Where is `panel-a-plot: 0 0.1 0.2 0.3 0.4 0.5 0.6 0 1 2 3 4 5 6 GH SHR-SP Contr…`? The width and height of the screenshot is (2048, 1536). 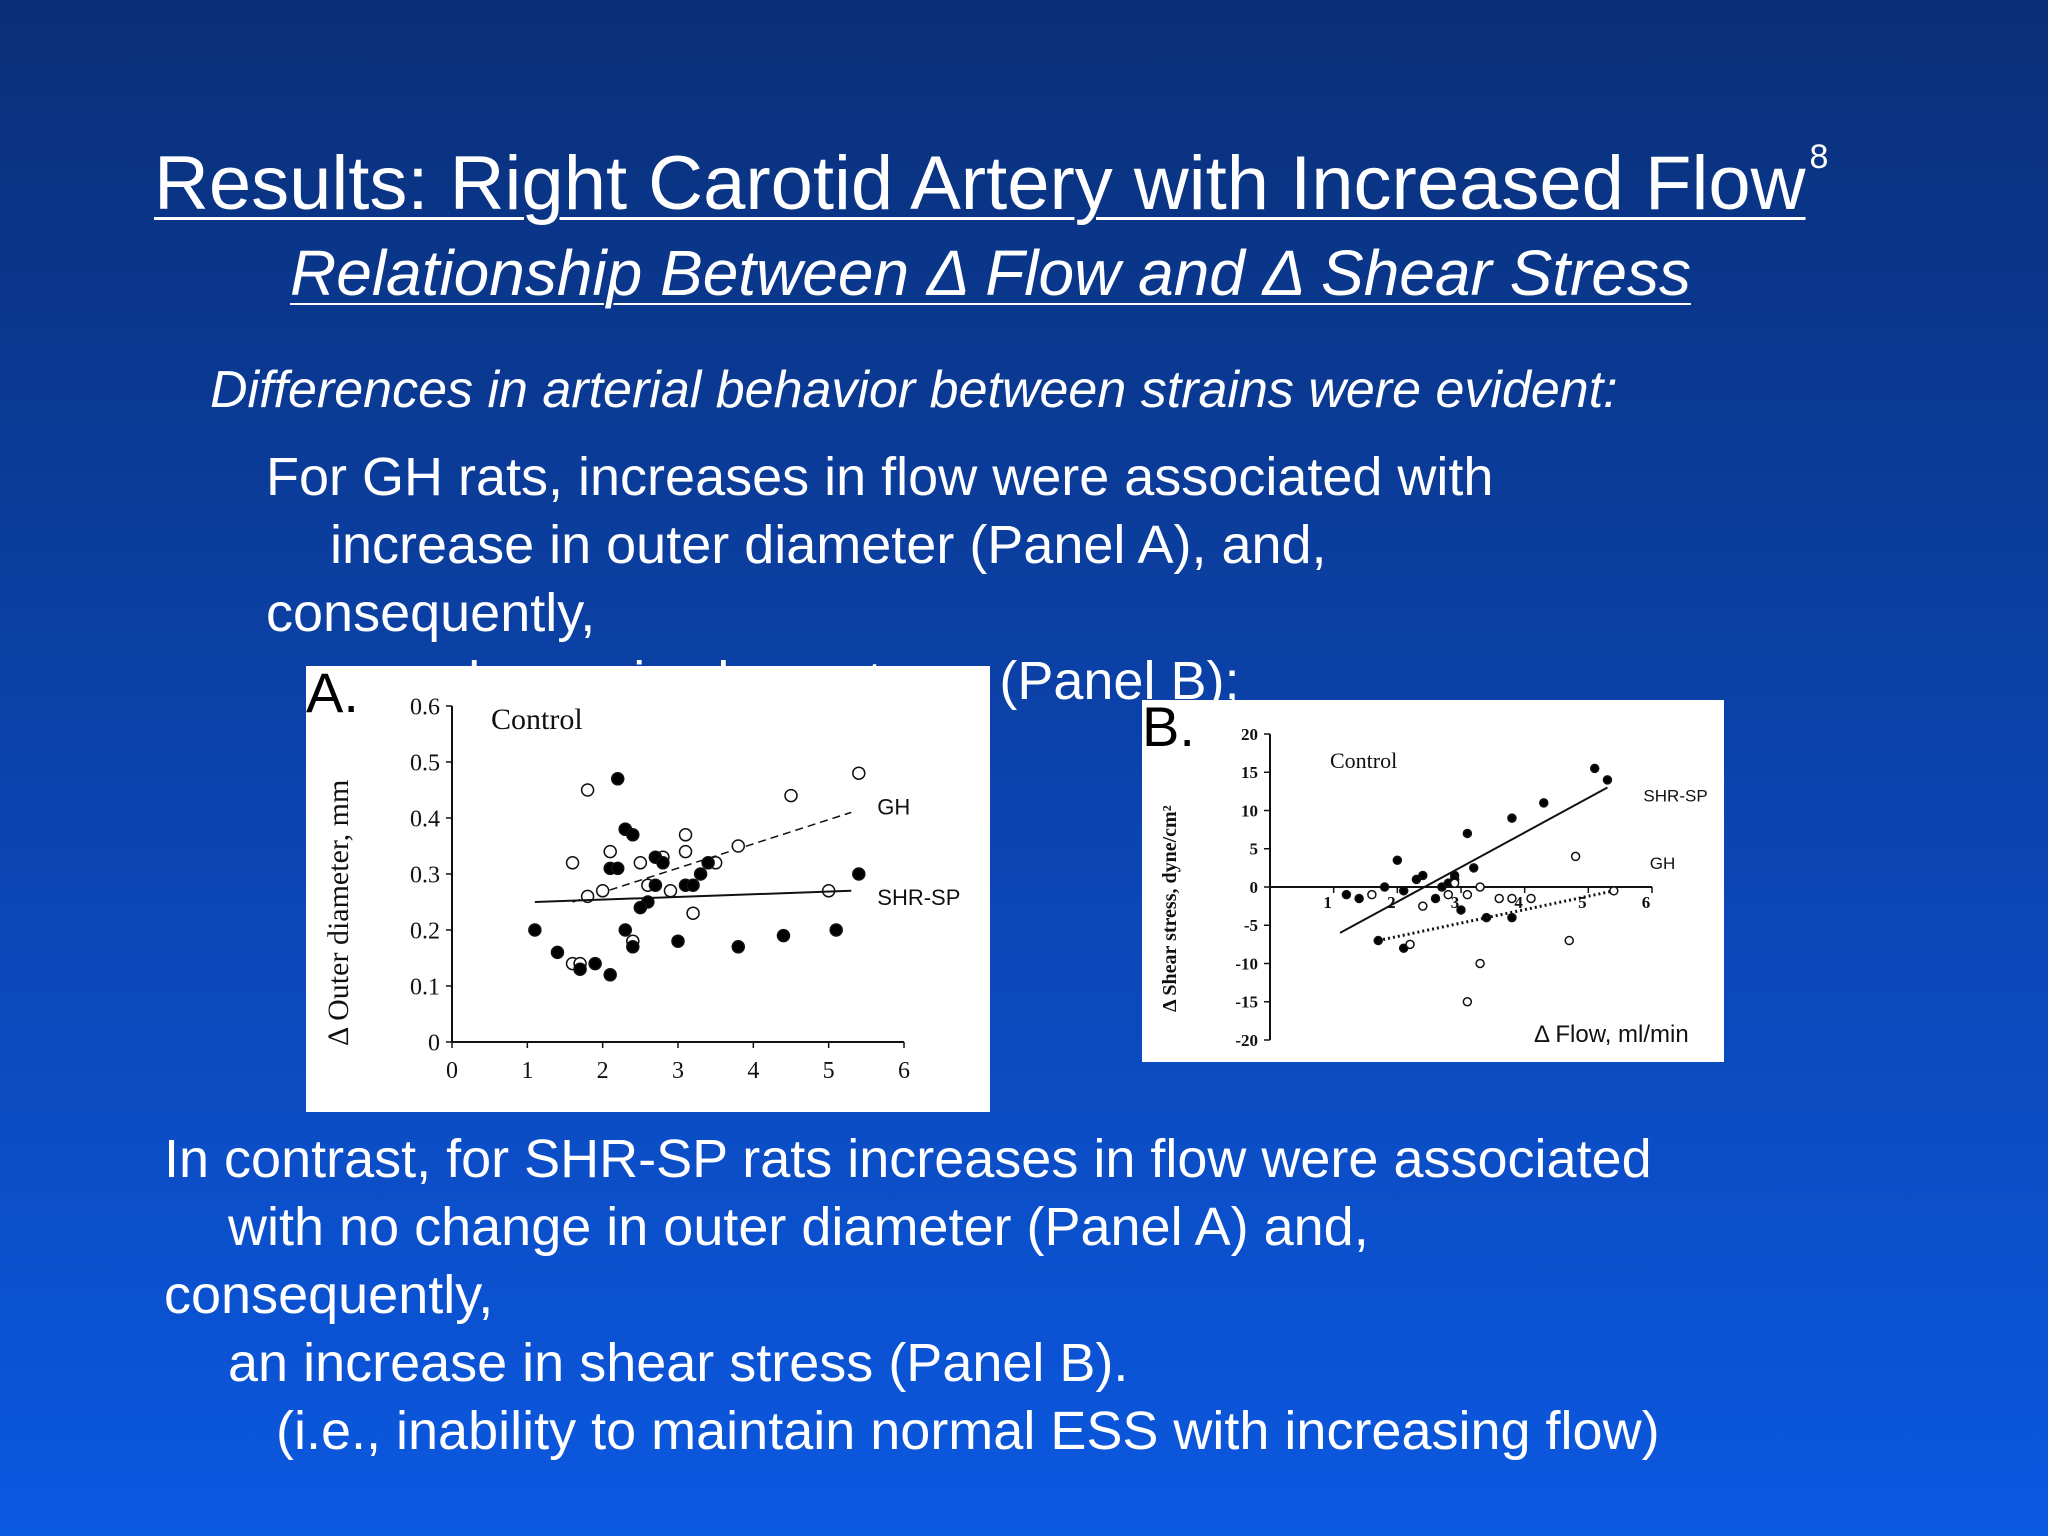 panel-a-plot: 0 0.1 0.2 0.3 0.4 0.5 0.6 0 1 2 3 4 5 6 GH SHR-SP Contr… is located at coordinates (641, 889).